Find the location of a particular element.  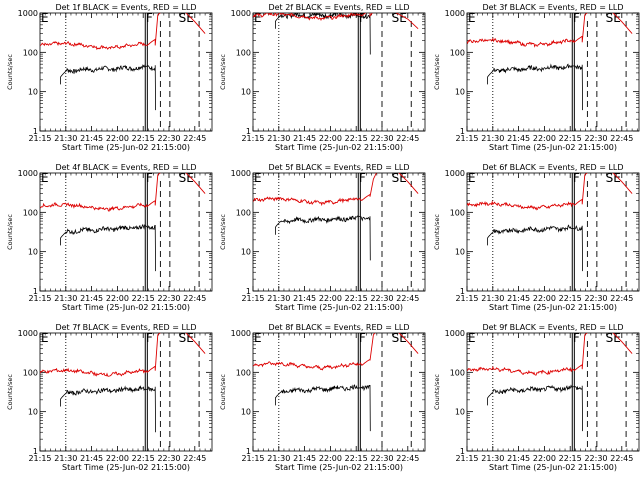

panel-title: Det 8f BLACK = Events, RED = LLD is located at coordinates (338, 327).